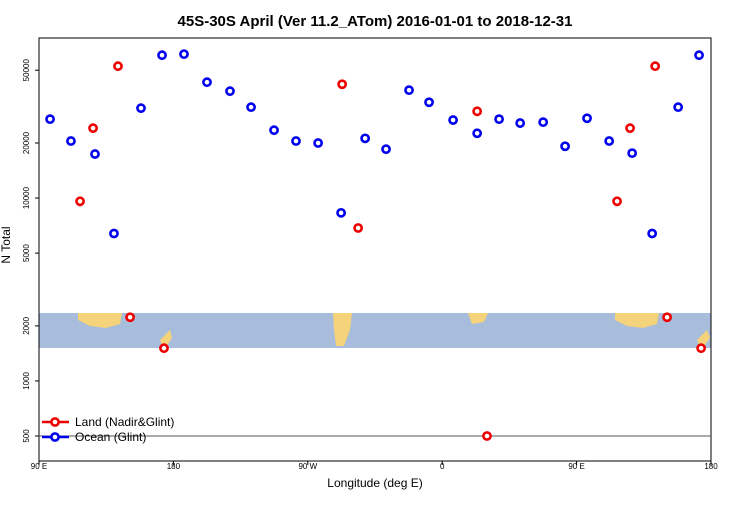  I want to click on legend-label: Land (Nadir&Glint), so click(124, 422).